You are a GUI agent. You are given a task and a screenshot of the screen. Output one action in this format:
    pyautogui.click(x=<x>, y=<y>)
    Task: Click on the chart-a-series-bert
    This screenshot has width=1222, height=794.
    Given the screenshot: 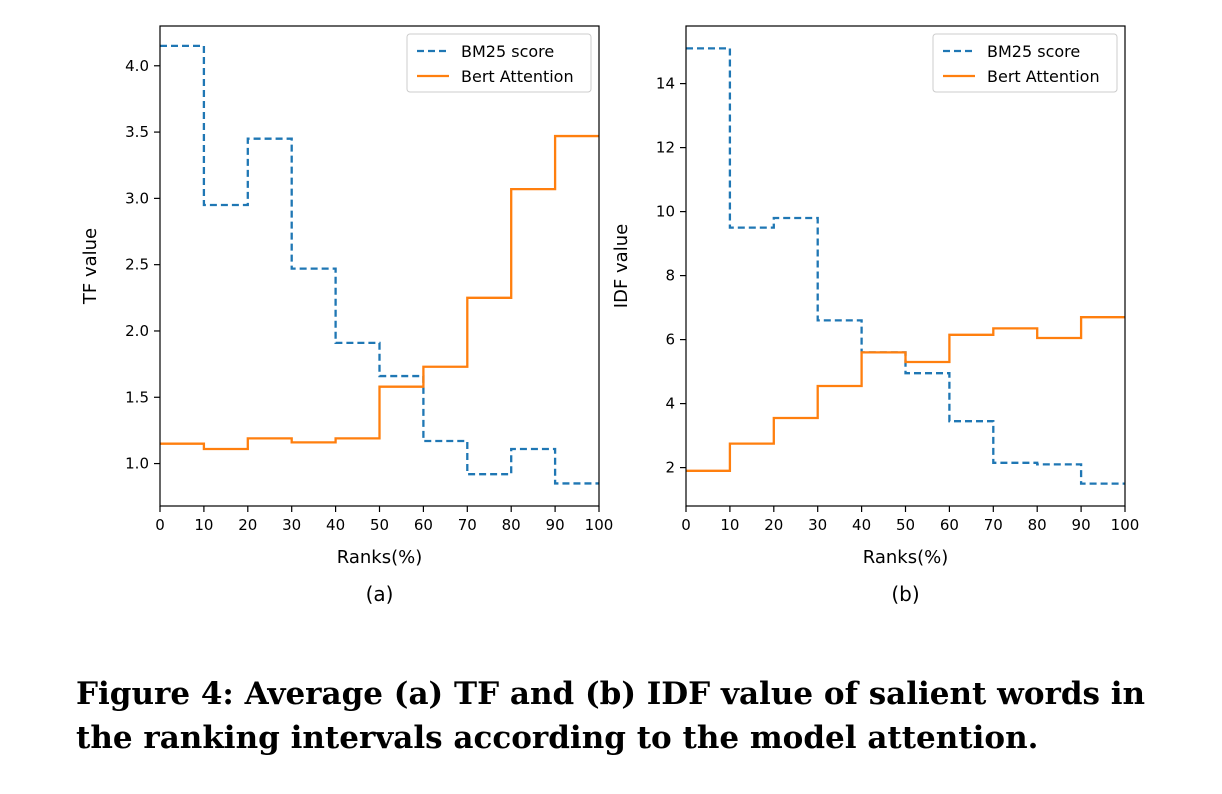 What is the action you would take?
    pyautogui.click(x=379, y=292)
    